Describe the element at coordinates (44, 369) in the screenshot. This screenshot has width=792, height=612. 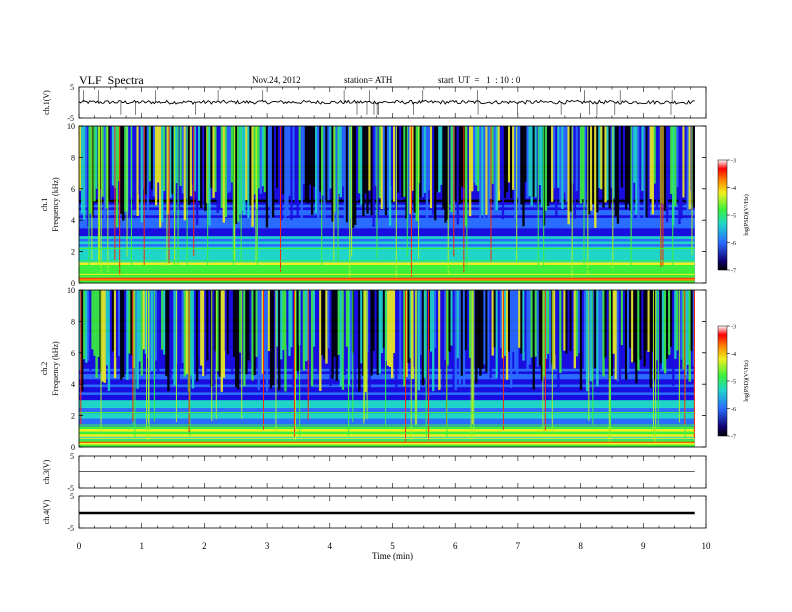
I see `channel-label: ch.2` at that location.